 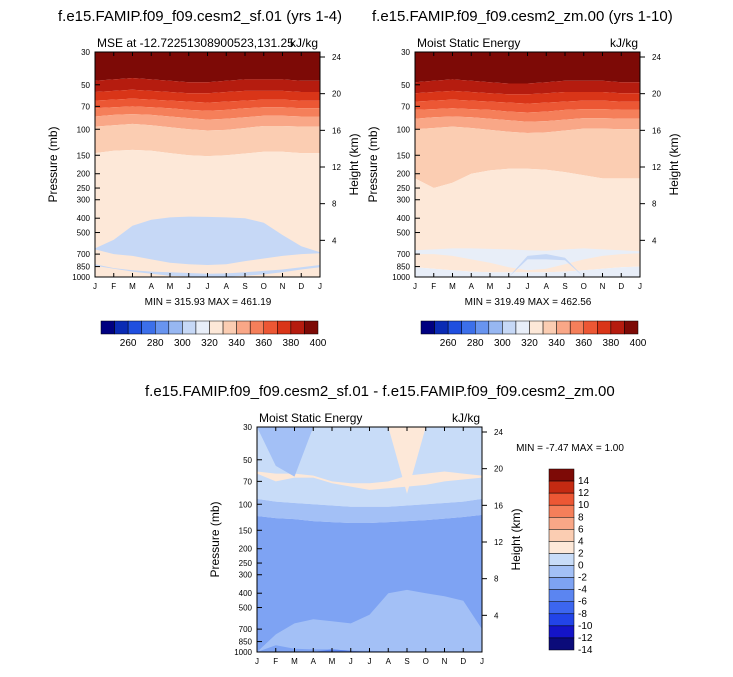 I want to click on colorbar-label: -4, so click(x=582, y=590).